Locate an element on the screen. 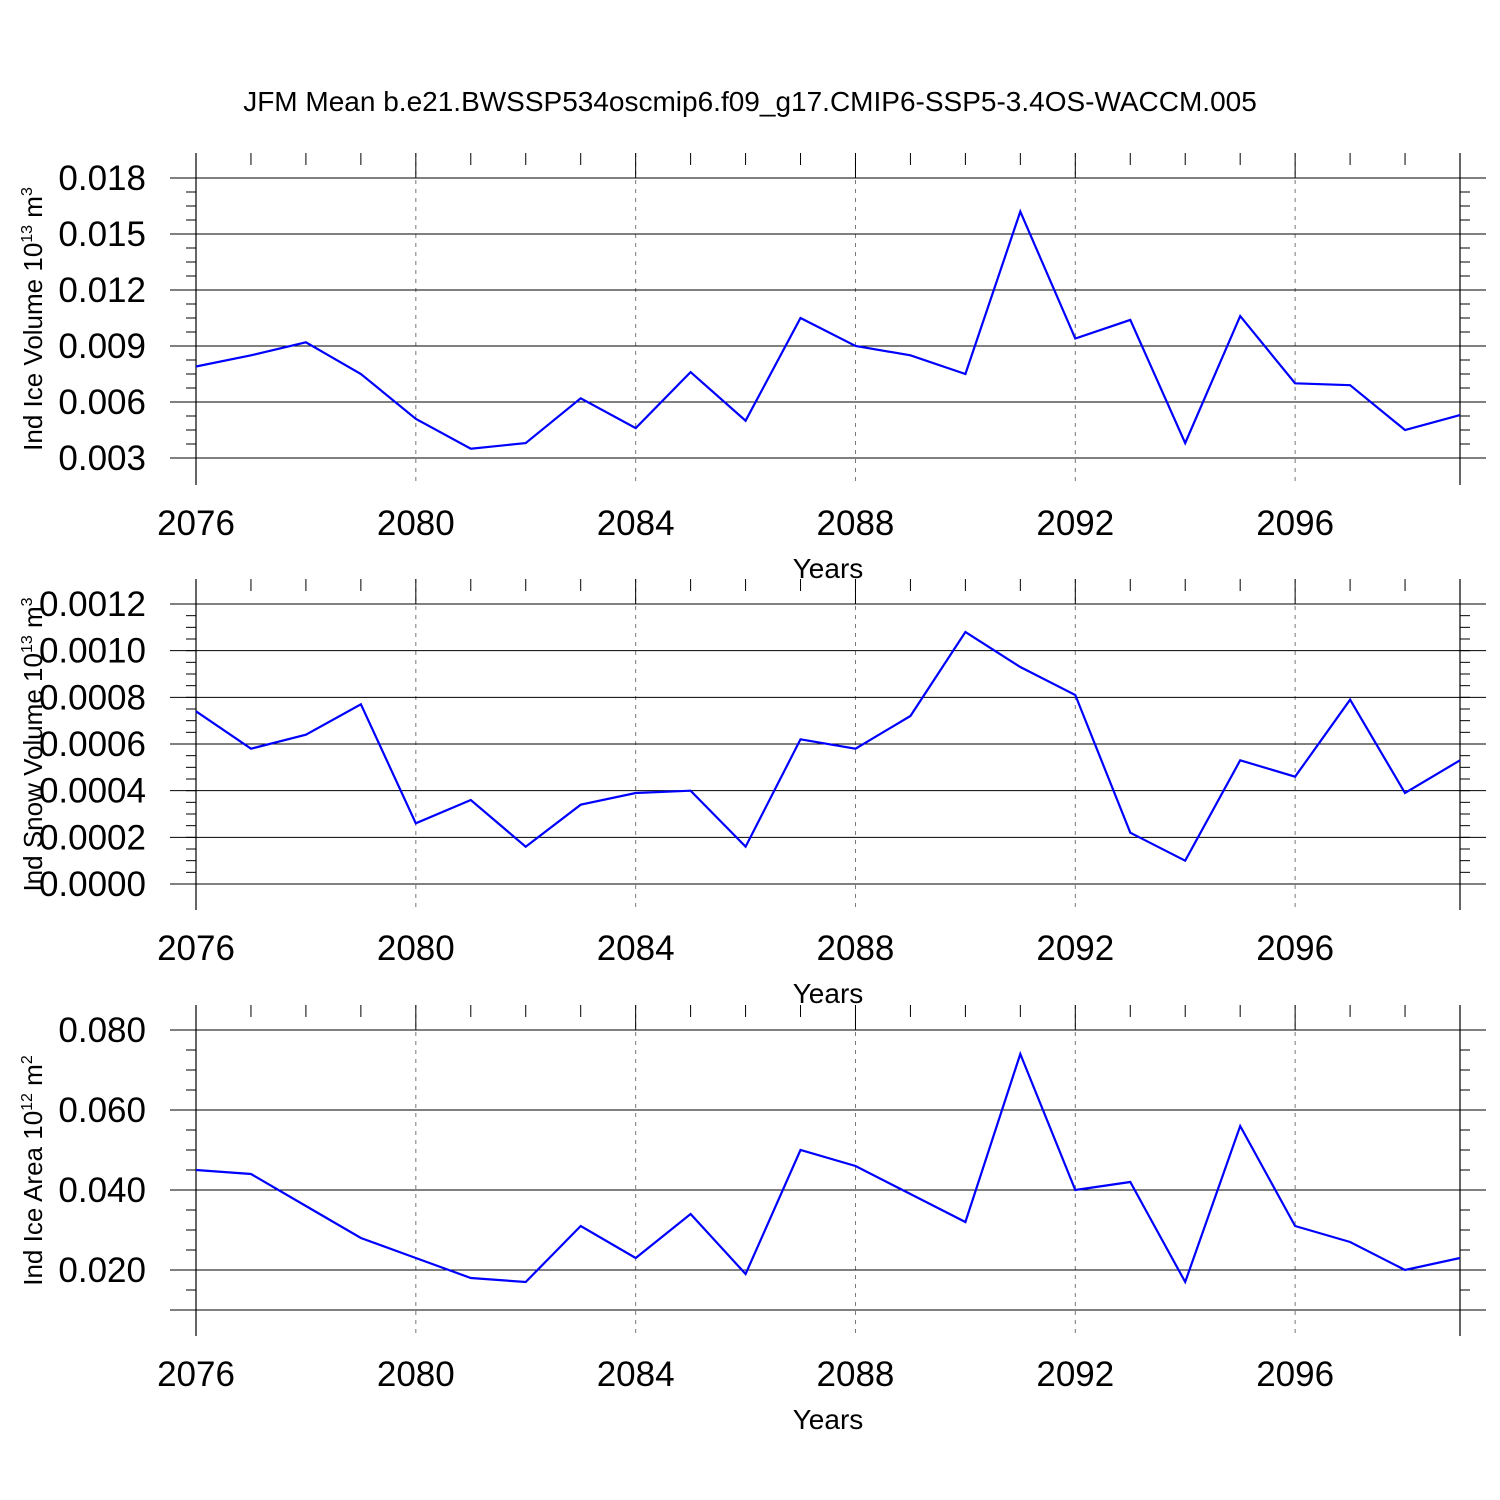 The width and height of the screenshot is (1500, 1500). y-axis-label-exponent: 12 is located at coordinates (27, 1102).